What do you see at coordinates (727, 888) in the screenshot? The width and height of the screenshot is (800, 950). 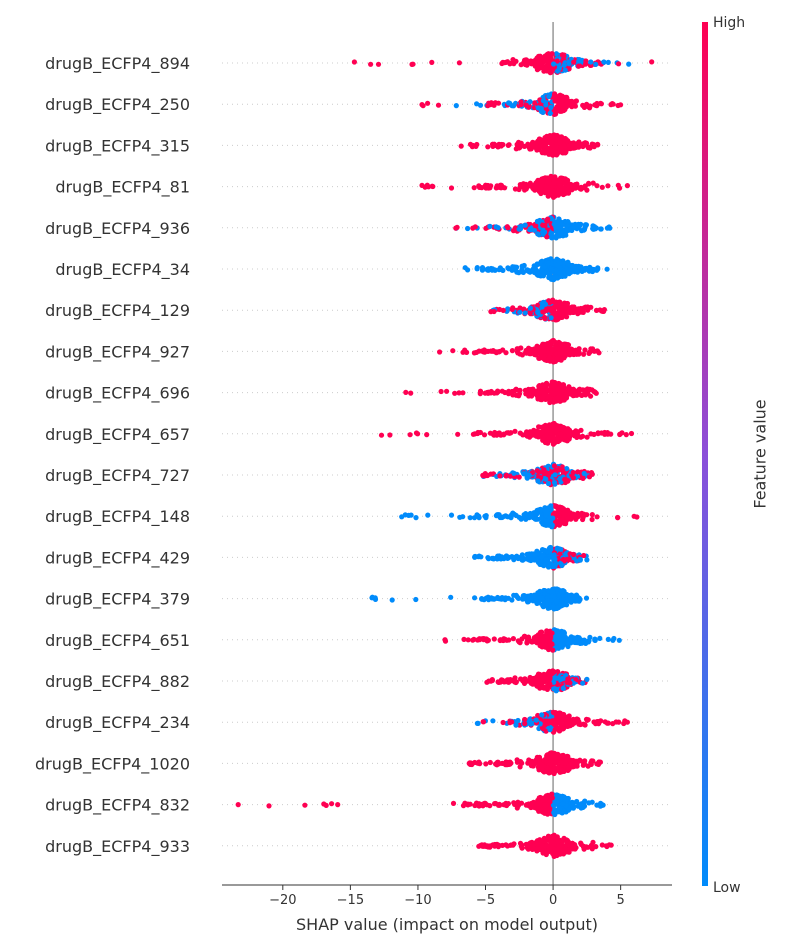 I see `colorbar-low-label: Low` at bounding box center [727, 888].